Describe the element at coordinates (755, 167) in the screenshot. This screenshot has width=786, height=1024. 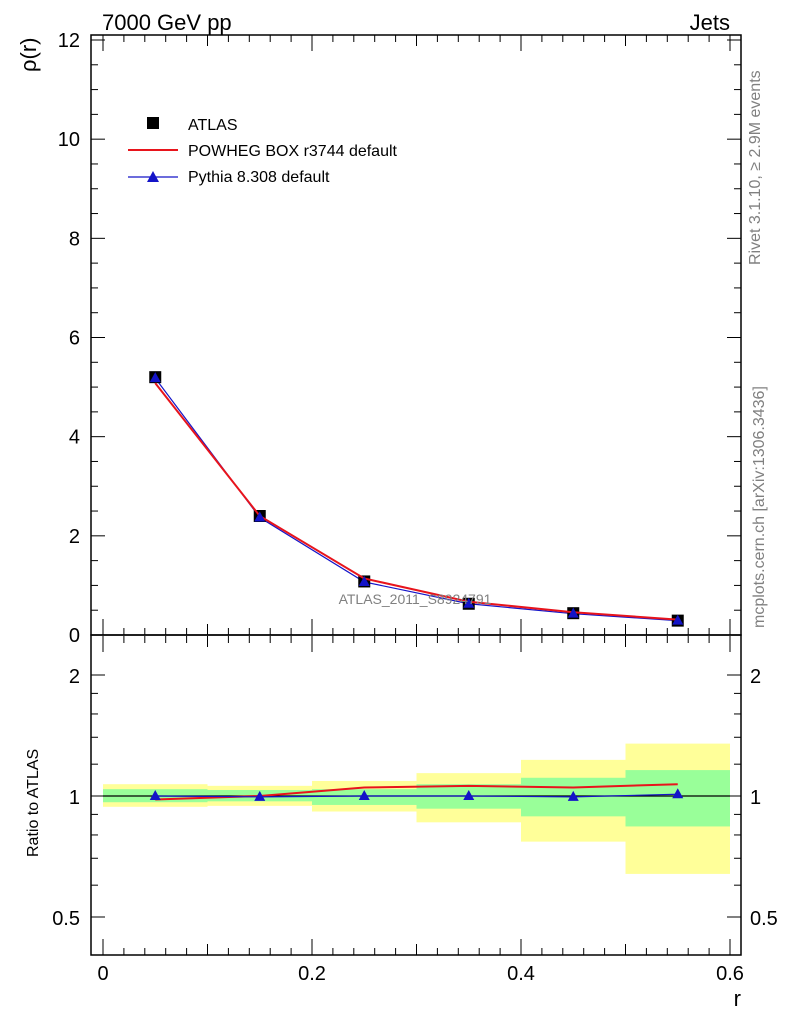
I see `rivet-label: Rivet 3.1.10, ≥ 2.9M events` at that location.